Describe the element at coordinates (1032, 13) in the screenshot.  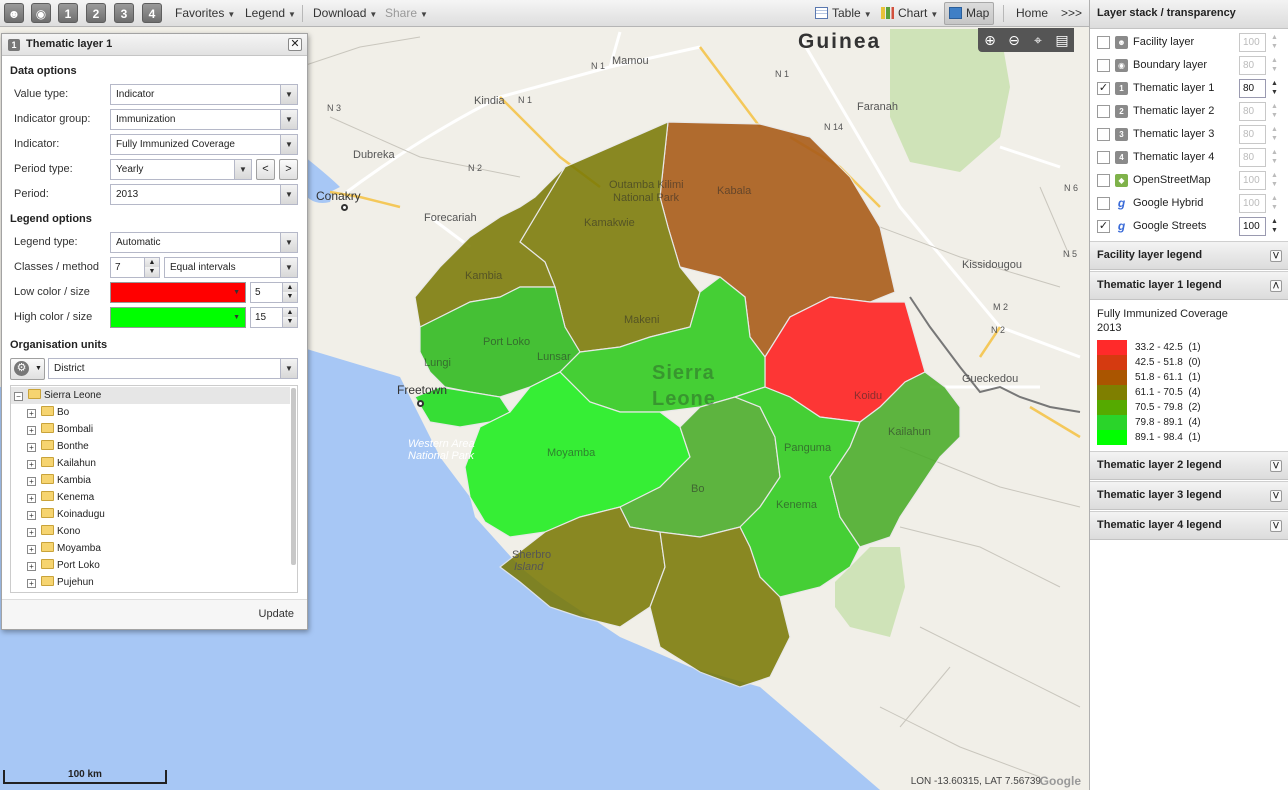
I see `home-button: Home` at that location.